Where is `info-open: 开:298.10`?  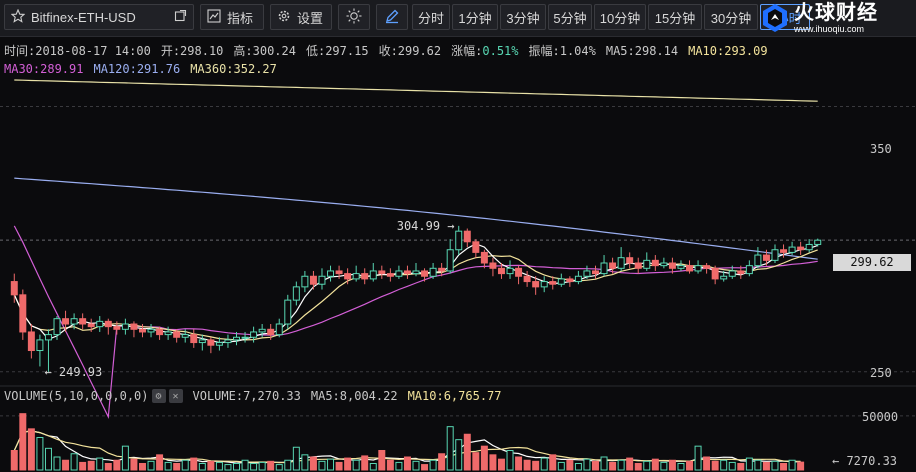
info-open: 开:298.10 is located at coordinates (192, 51).